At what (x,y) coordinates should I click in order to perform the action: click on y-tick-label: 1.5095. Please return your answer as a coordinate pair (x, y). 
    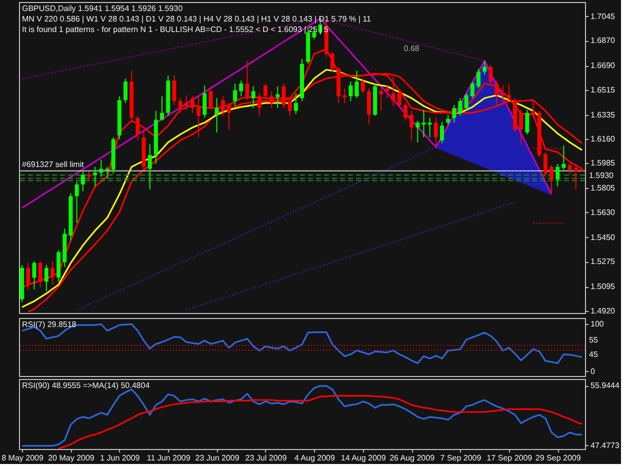
    Looking at the image, I should click on (603, 287).